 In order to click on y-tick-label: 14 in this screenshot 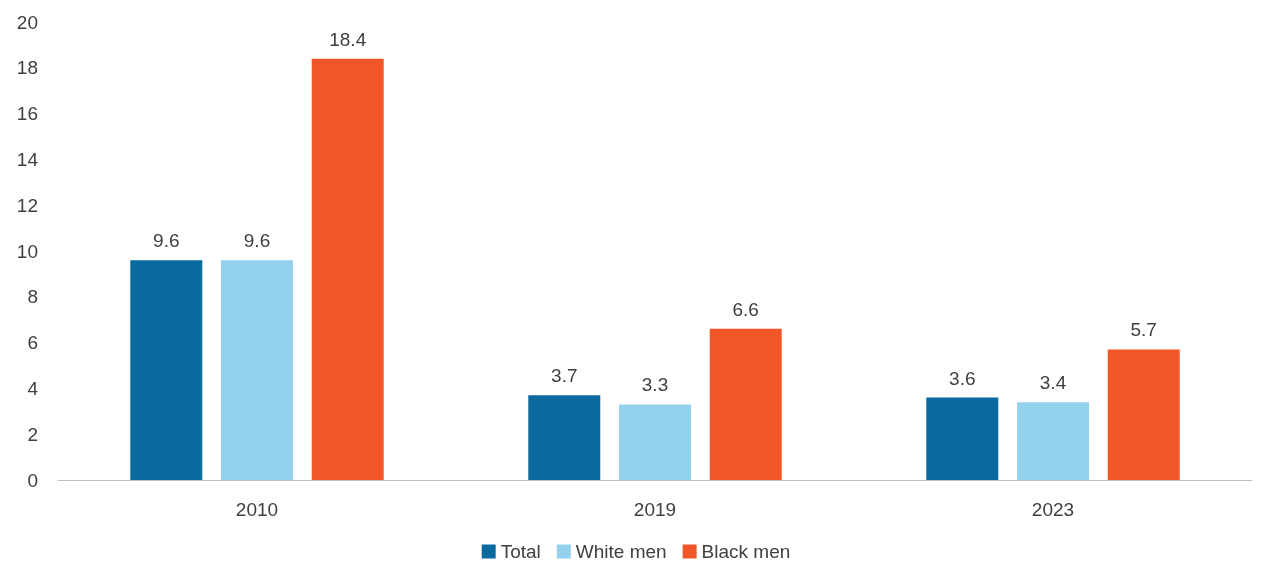, I will do `click(27, 159)`.